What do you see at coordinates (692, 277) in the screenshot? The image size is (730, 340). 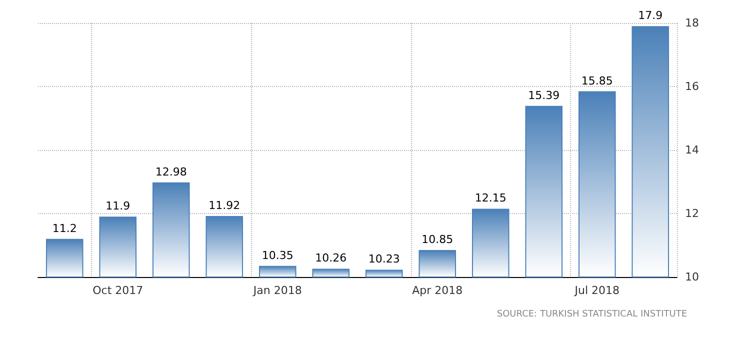 I see `y-tick-label: 10` at bounding box center [692, 277].